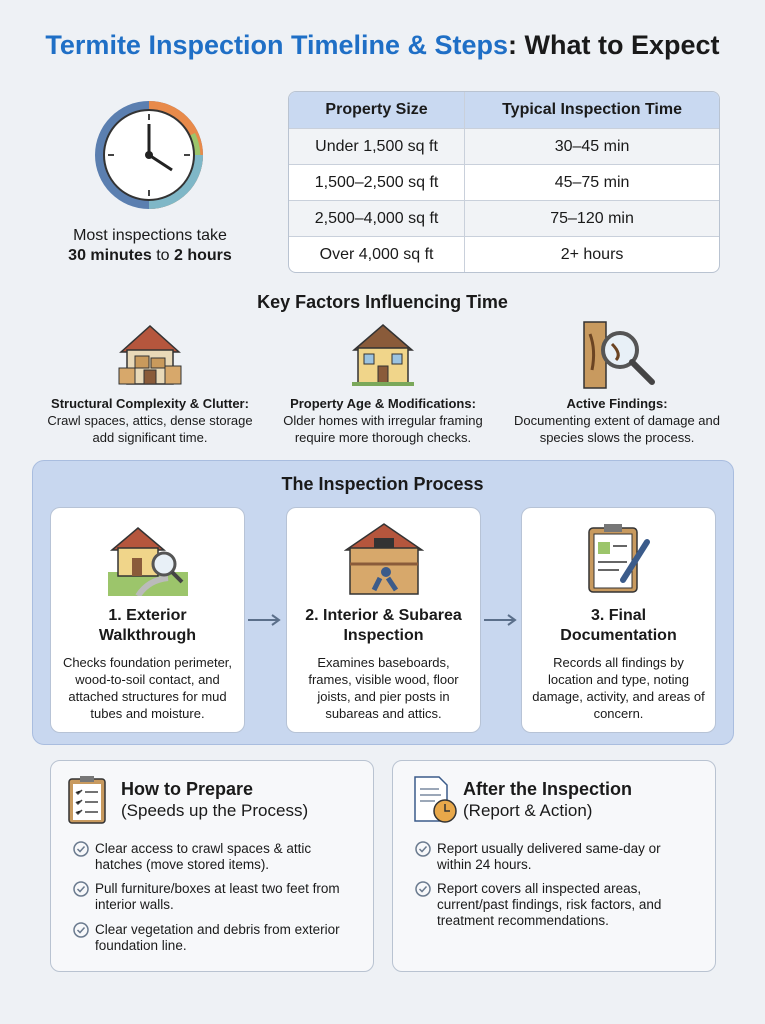 Image resolution: width=765 pixels, height=1024 pixels. I want to click on cell: 2,500–4,000 sq ft, so click(377, 218).